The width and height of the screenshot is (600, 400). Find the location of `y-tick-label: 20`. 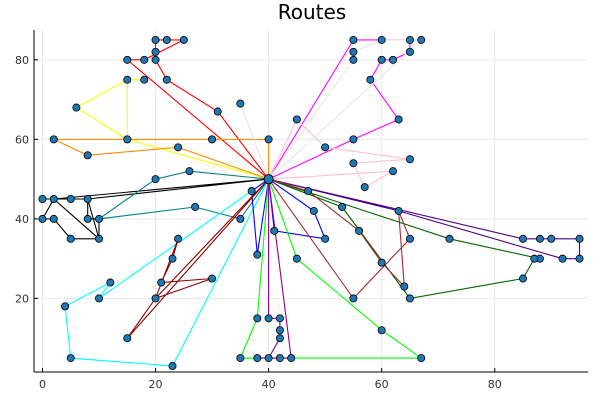

y-tick-label: 20 is located at coordinates (22, 298).